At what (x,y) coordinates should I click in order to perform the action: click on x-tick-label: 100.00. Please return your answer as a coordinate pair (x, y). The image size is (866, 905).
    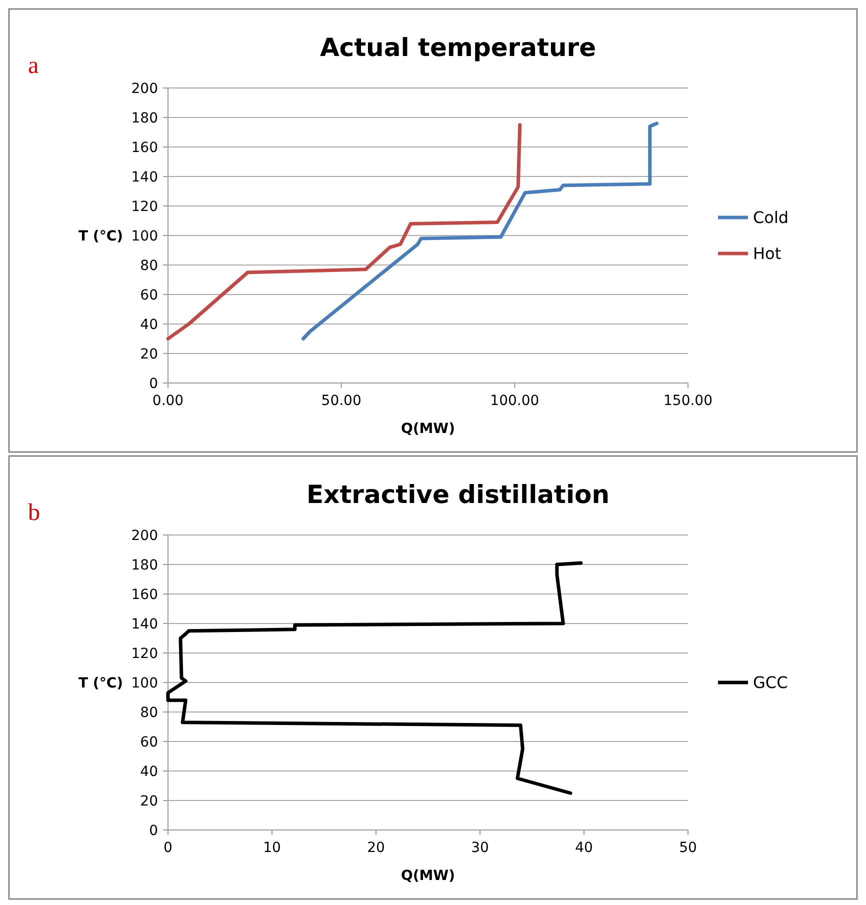
    Looking at the image, I should click on (515, 401).